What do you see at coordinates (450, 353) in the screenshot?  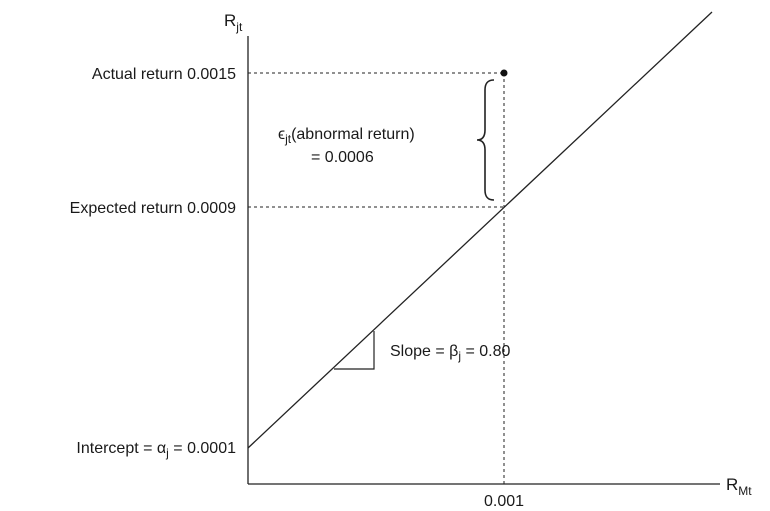 I see `slope-label: Slope = βj = 0.80` at bounding box center [450, 353].